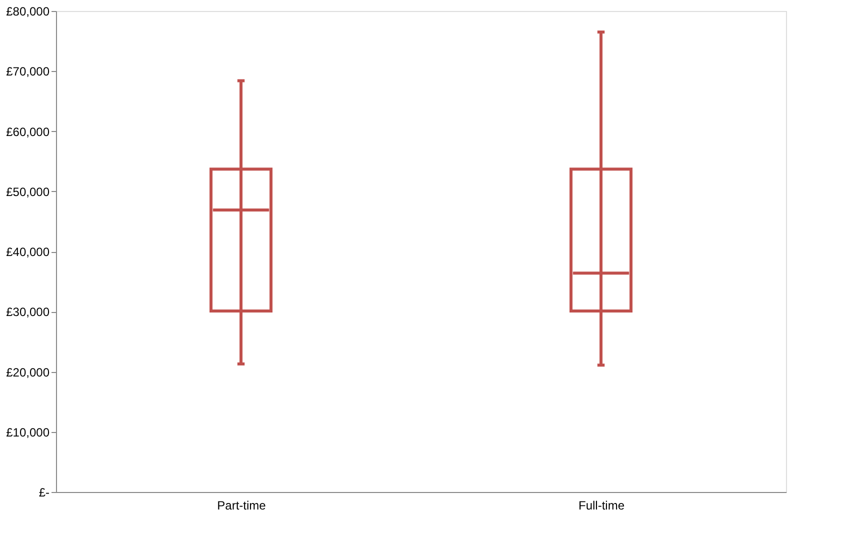  I want to click on y-tick-label: £70,000, so click(28, 71).